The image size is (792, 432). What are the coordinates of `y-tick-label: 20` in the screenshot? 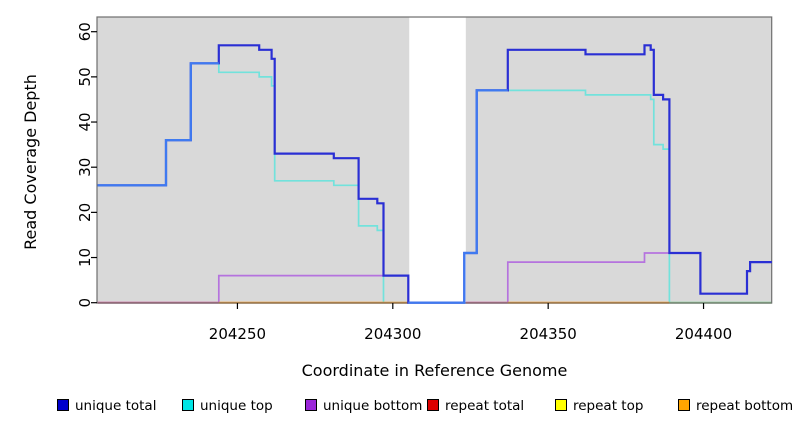 It's located at (85, 212).